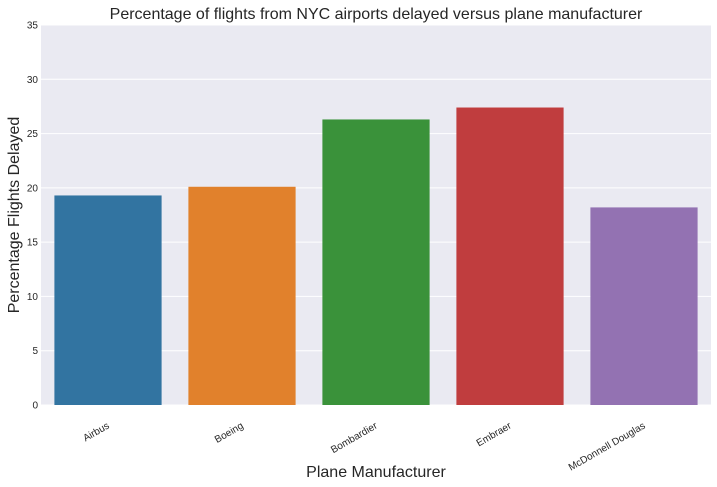 This screenshot has height=487, width=717. Describe the element at coordinates (494, 434) in the screenshot. I see `x-tick-label: Embraer` at that location.